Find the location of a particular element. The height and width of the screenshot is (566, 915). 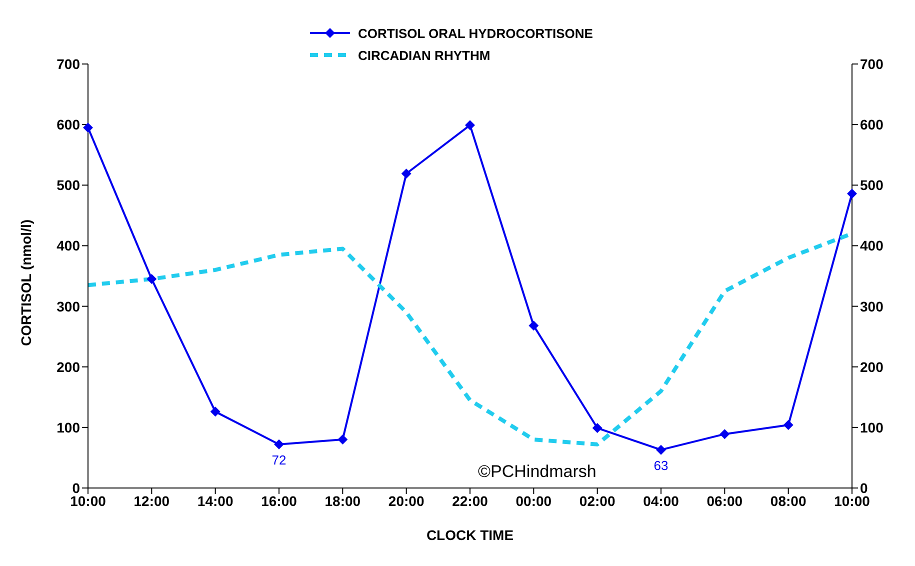

y2-tick-label: 200 is located at coordinates (872, 366).